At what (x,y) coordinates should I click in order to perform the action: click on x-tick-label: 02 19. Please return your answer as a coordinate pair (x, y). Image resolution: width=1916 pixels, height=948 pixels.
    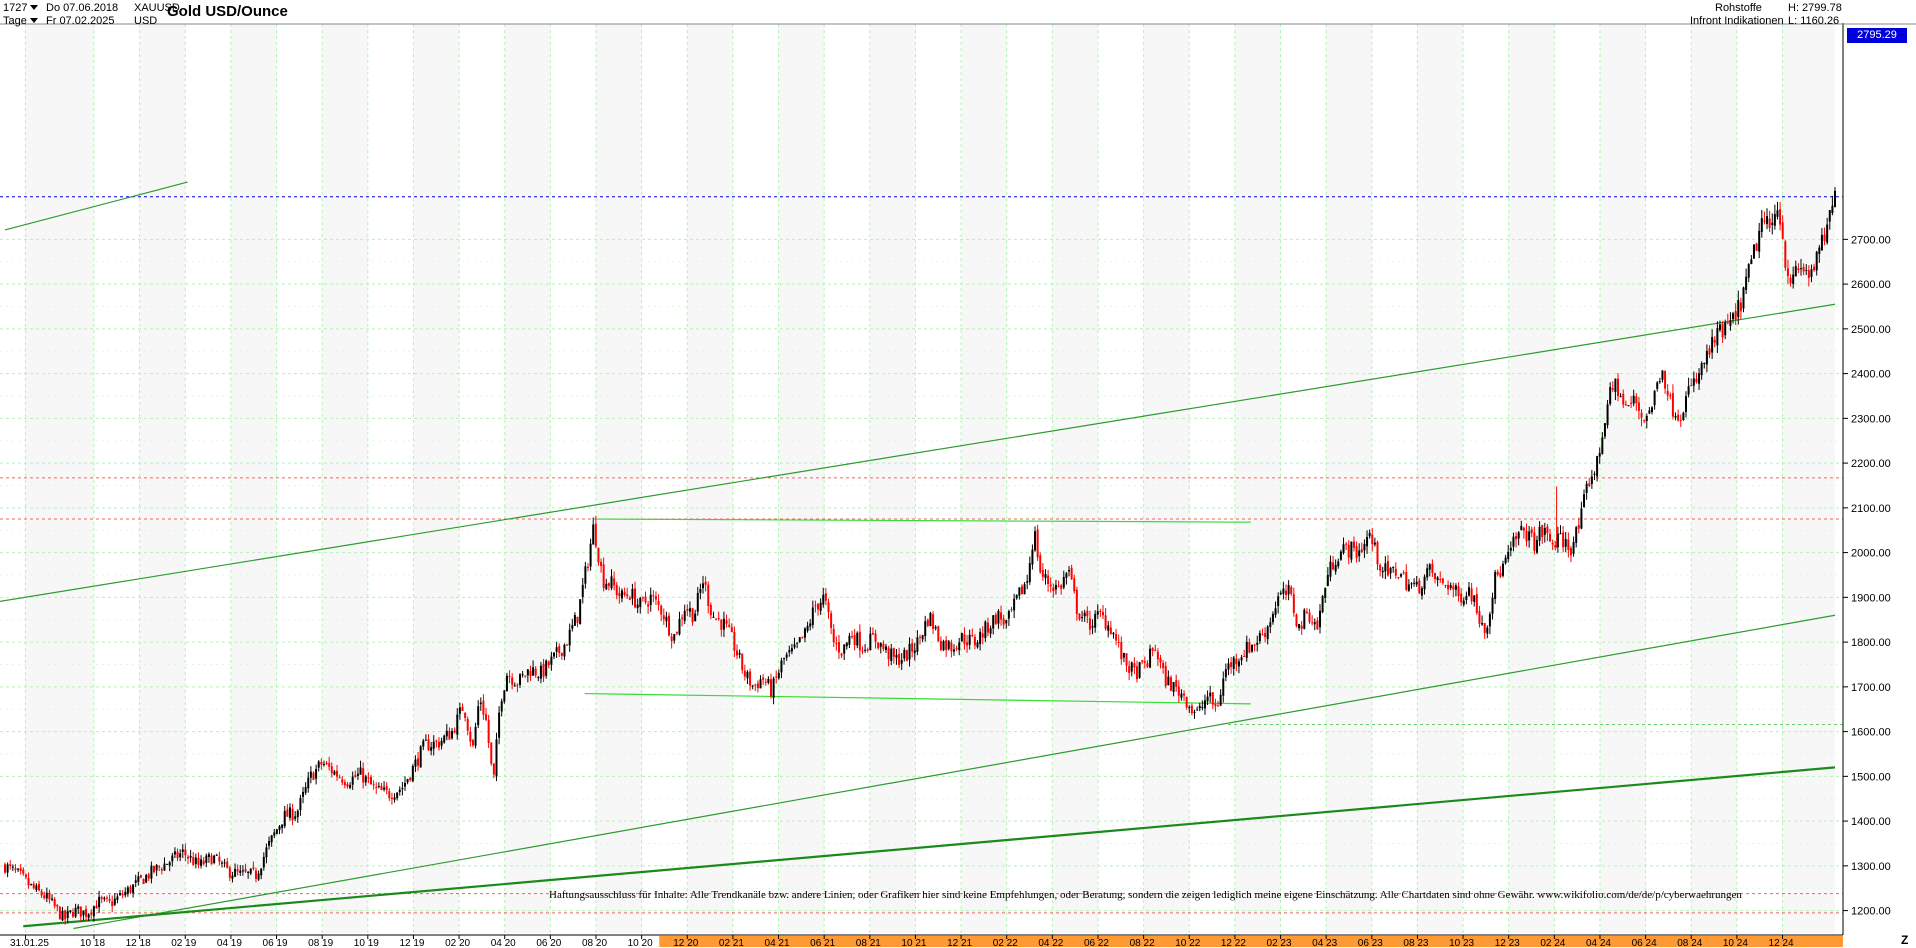
    Looking at the image, I should click on (183, 943).